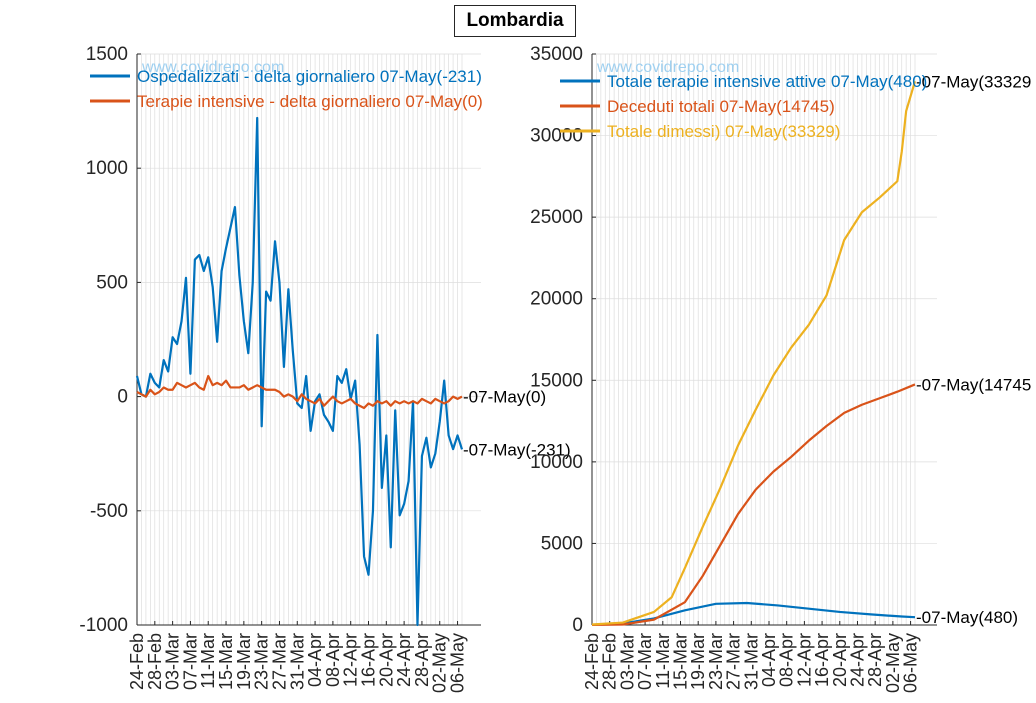 The height and width of the screenshot is (703, 1036). Describe the element at coordinates (112, 282) in the screenshot. I see `y-tick-label: 500` at that location.